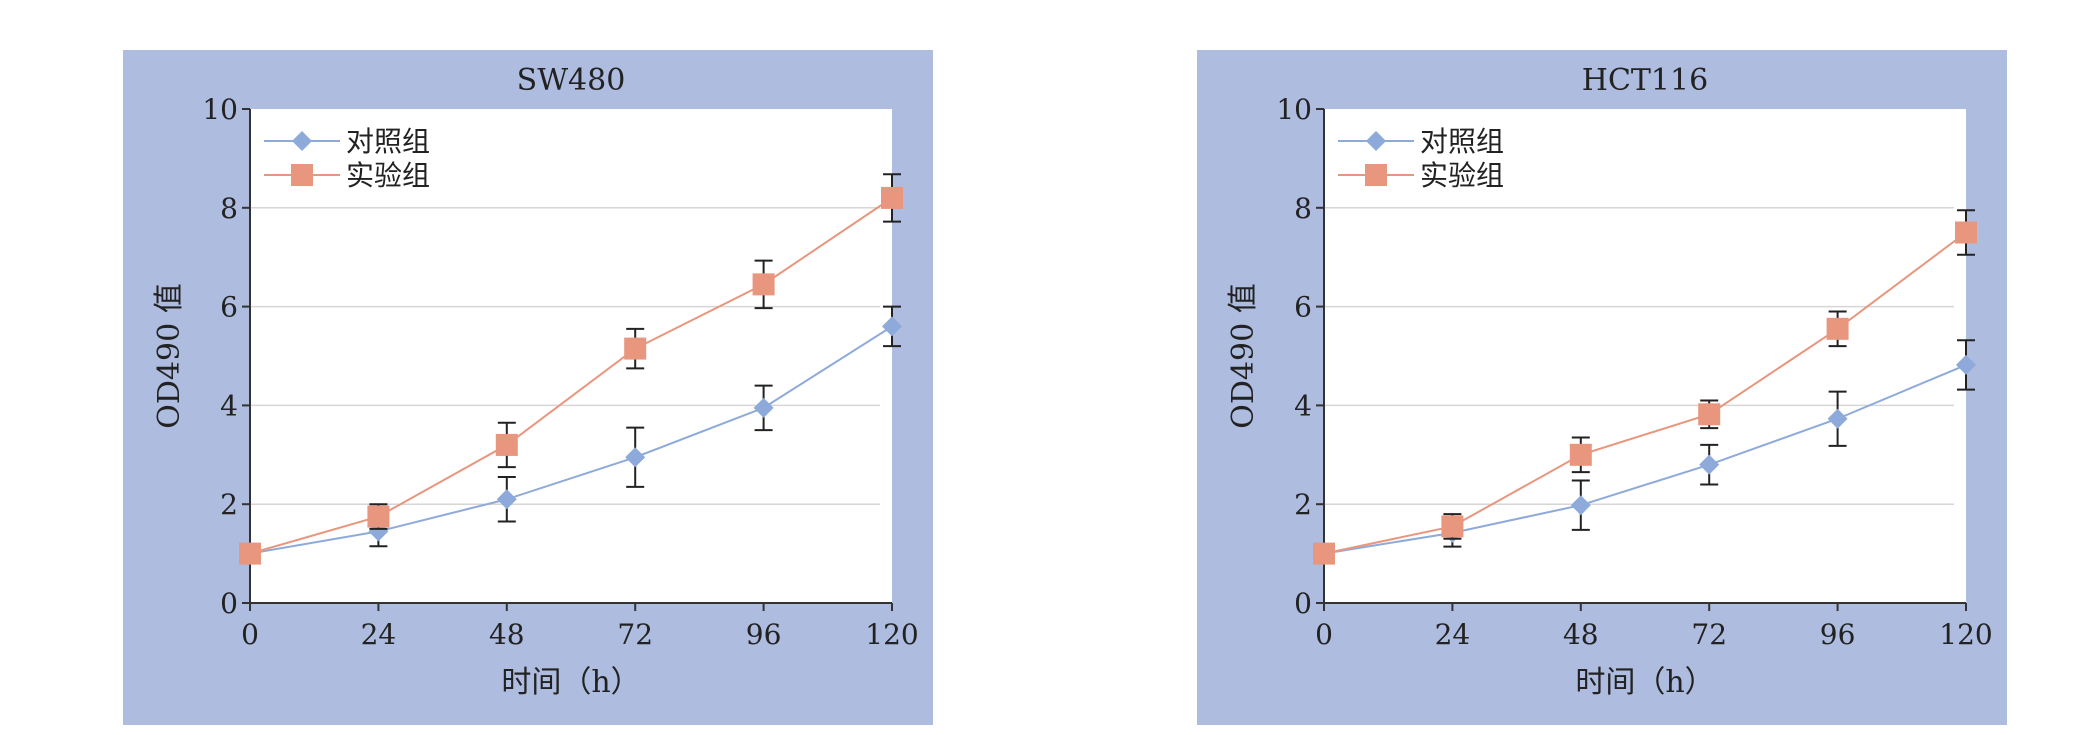 This screenshot has width=2093, height=735. I want to click on chart-title: HCT116, so click(1645, 80).